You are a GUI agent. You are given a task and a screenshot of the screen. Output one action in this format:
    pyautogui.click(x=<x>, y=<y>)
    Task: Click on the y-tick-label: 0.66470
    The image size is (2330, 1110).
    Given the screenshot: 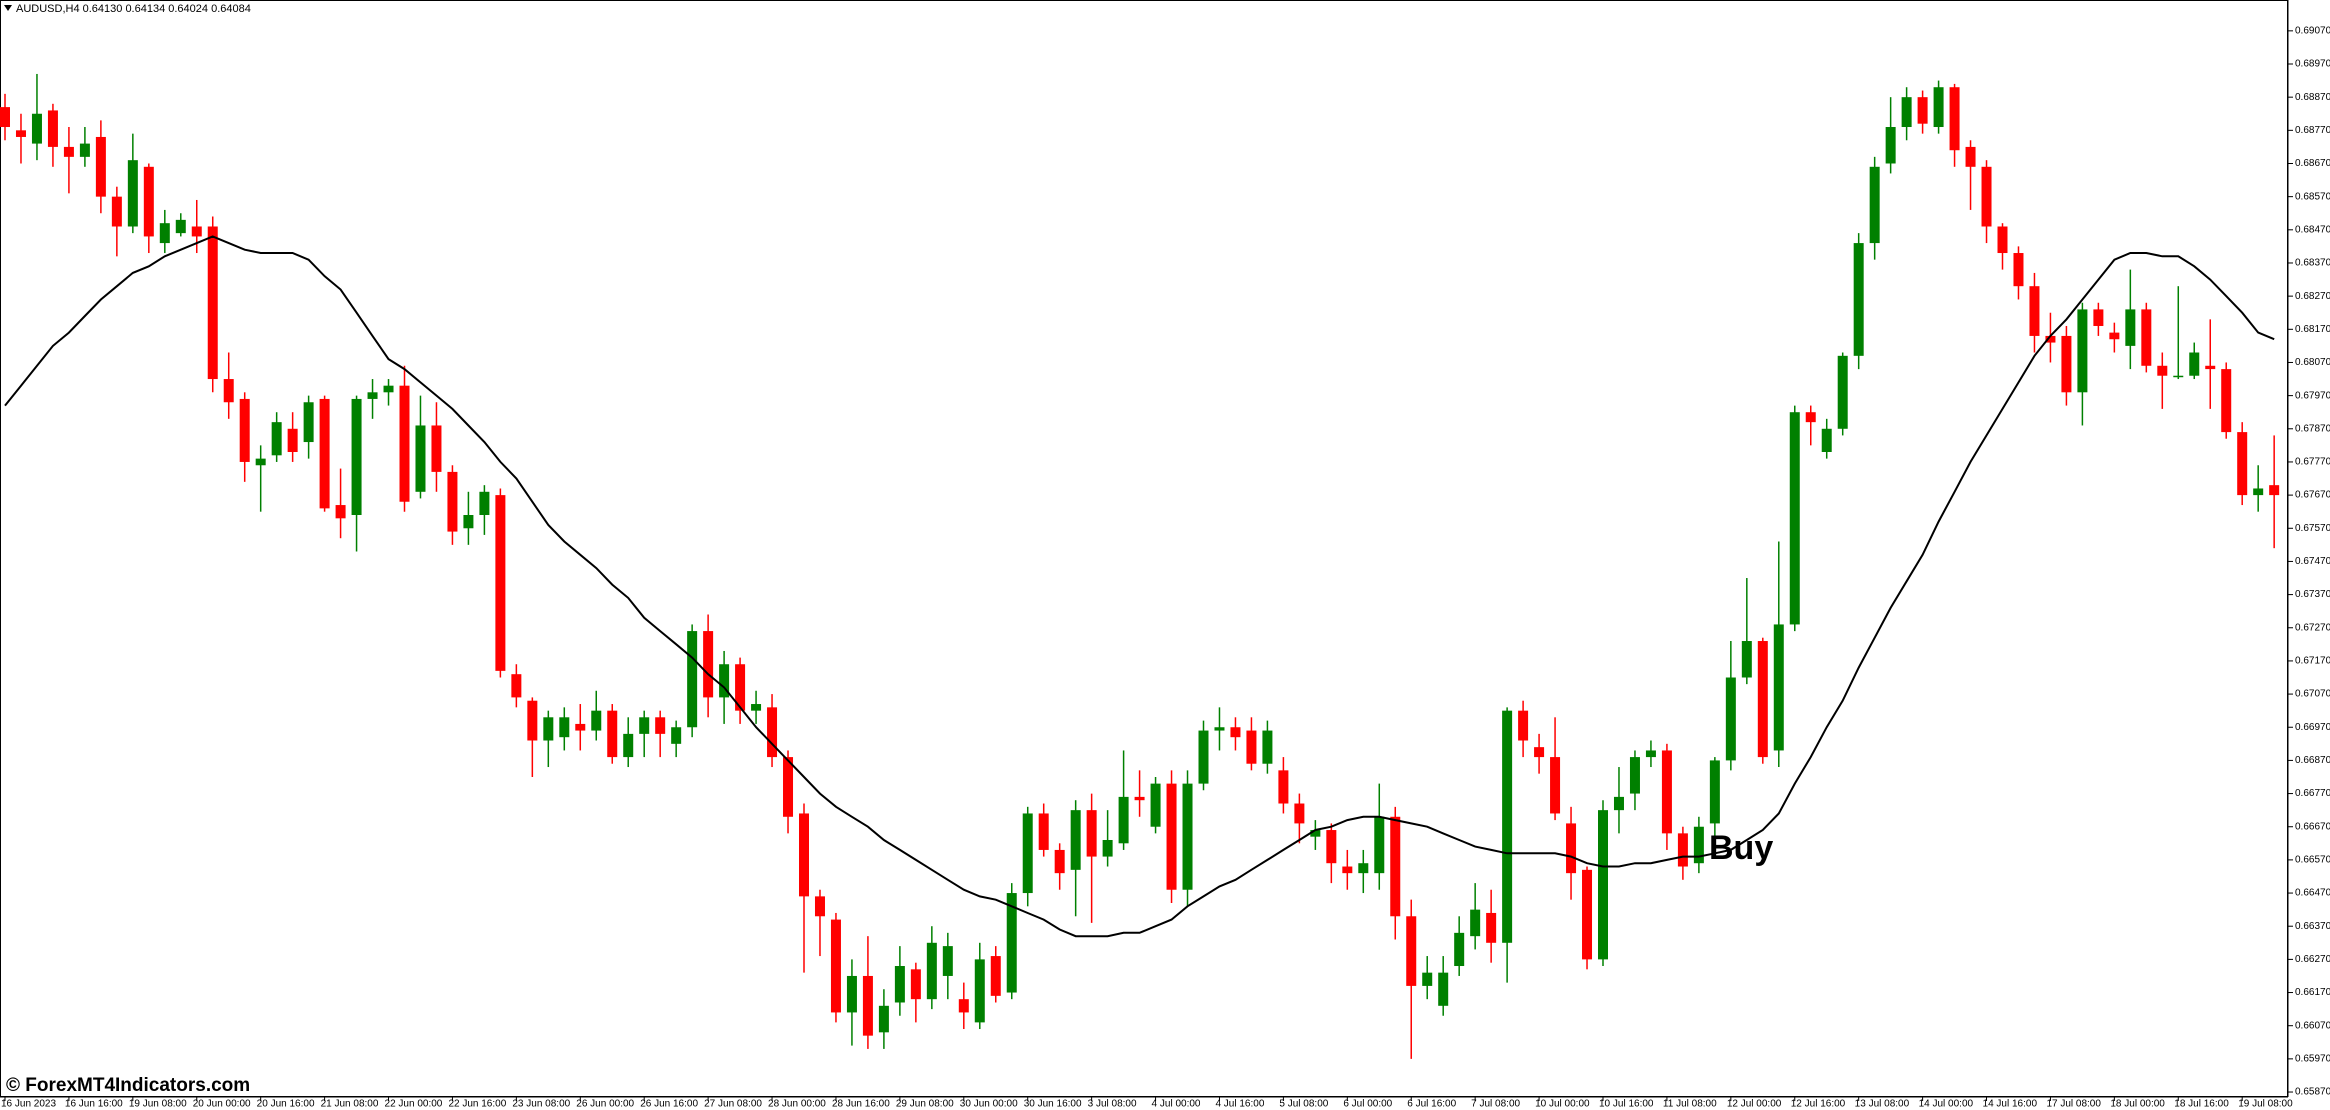 What is the action you would take?
    pyautogui.click(x=2312, y=893)
    